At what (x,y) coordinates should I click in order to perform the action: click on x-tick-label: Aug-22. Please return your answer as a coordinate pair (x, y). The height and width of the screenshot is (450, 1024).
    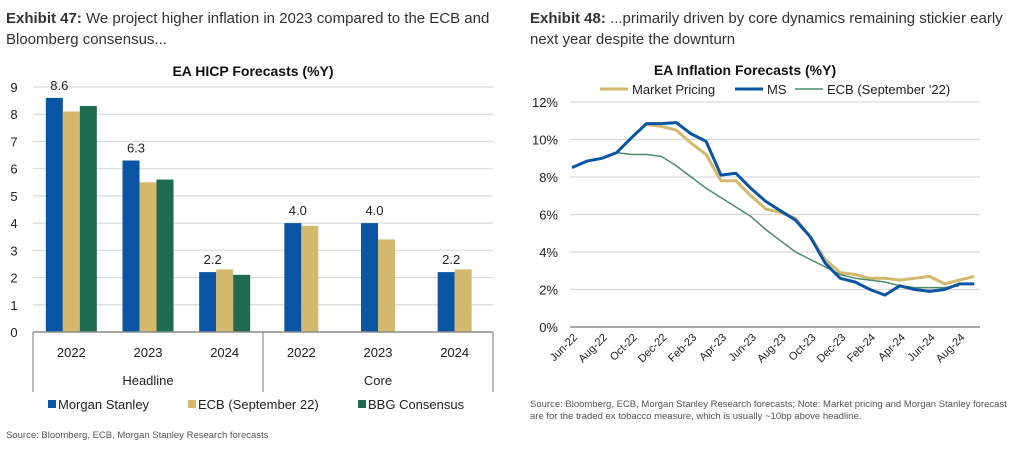
    Looking at the image, I should click on (593, 349).